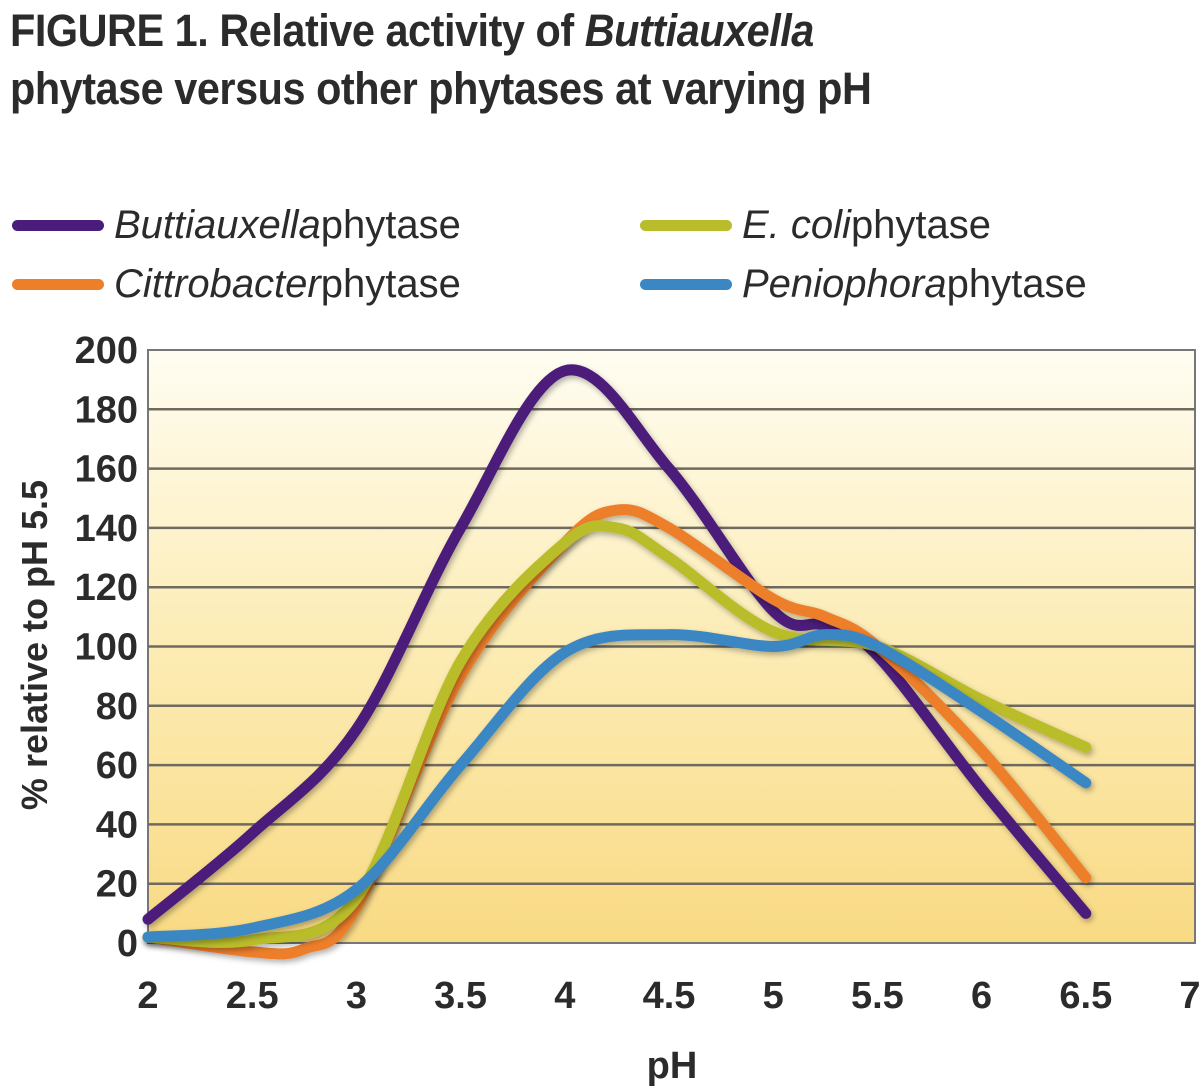 Image resolution: width=1200 pixels, height=1087 pixels. What do you see at coordinates (460, 996) in the screenshot?
I see `x-tick-label: 3.5` at bounding box center [460, 996].